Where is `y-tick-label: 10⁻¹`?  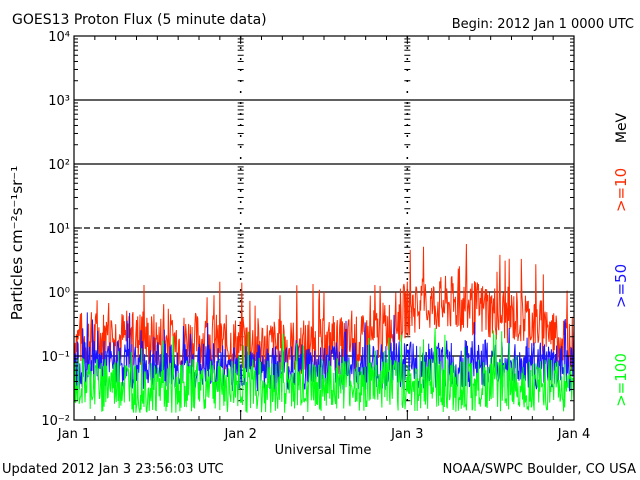 y-tick-label: 10⁻¹ is located at coordinates (55, 357).